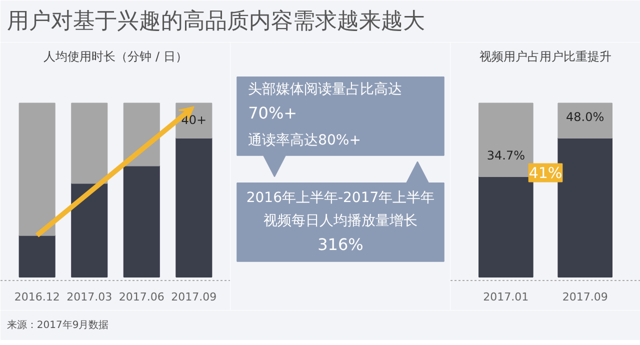  What do you see at coordinates (340, 198) in the screenshot?
I see `text: 2016年上半年-2017年上半年` at bounding box center [340, 198].